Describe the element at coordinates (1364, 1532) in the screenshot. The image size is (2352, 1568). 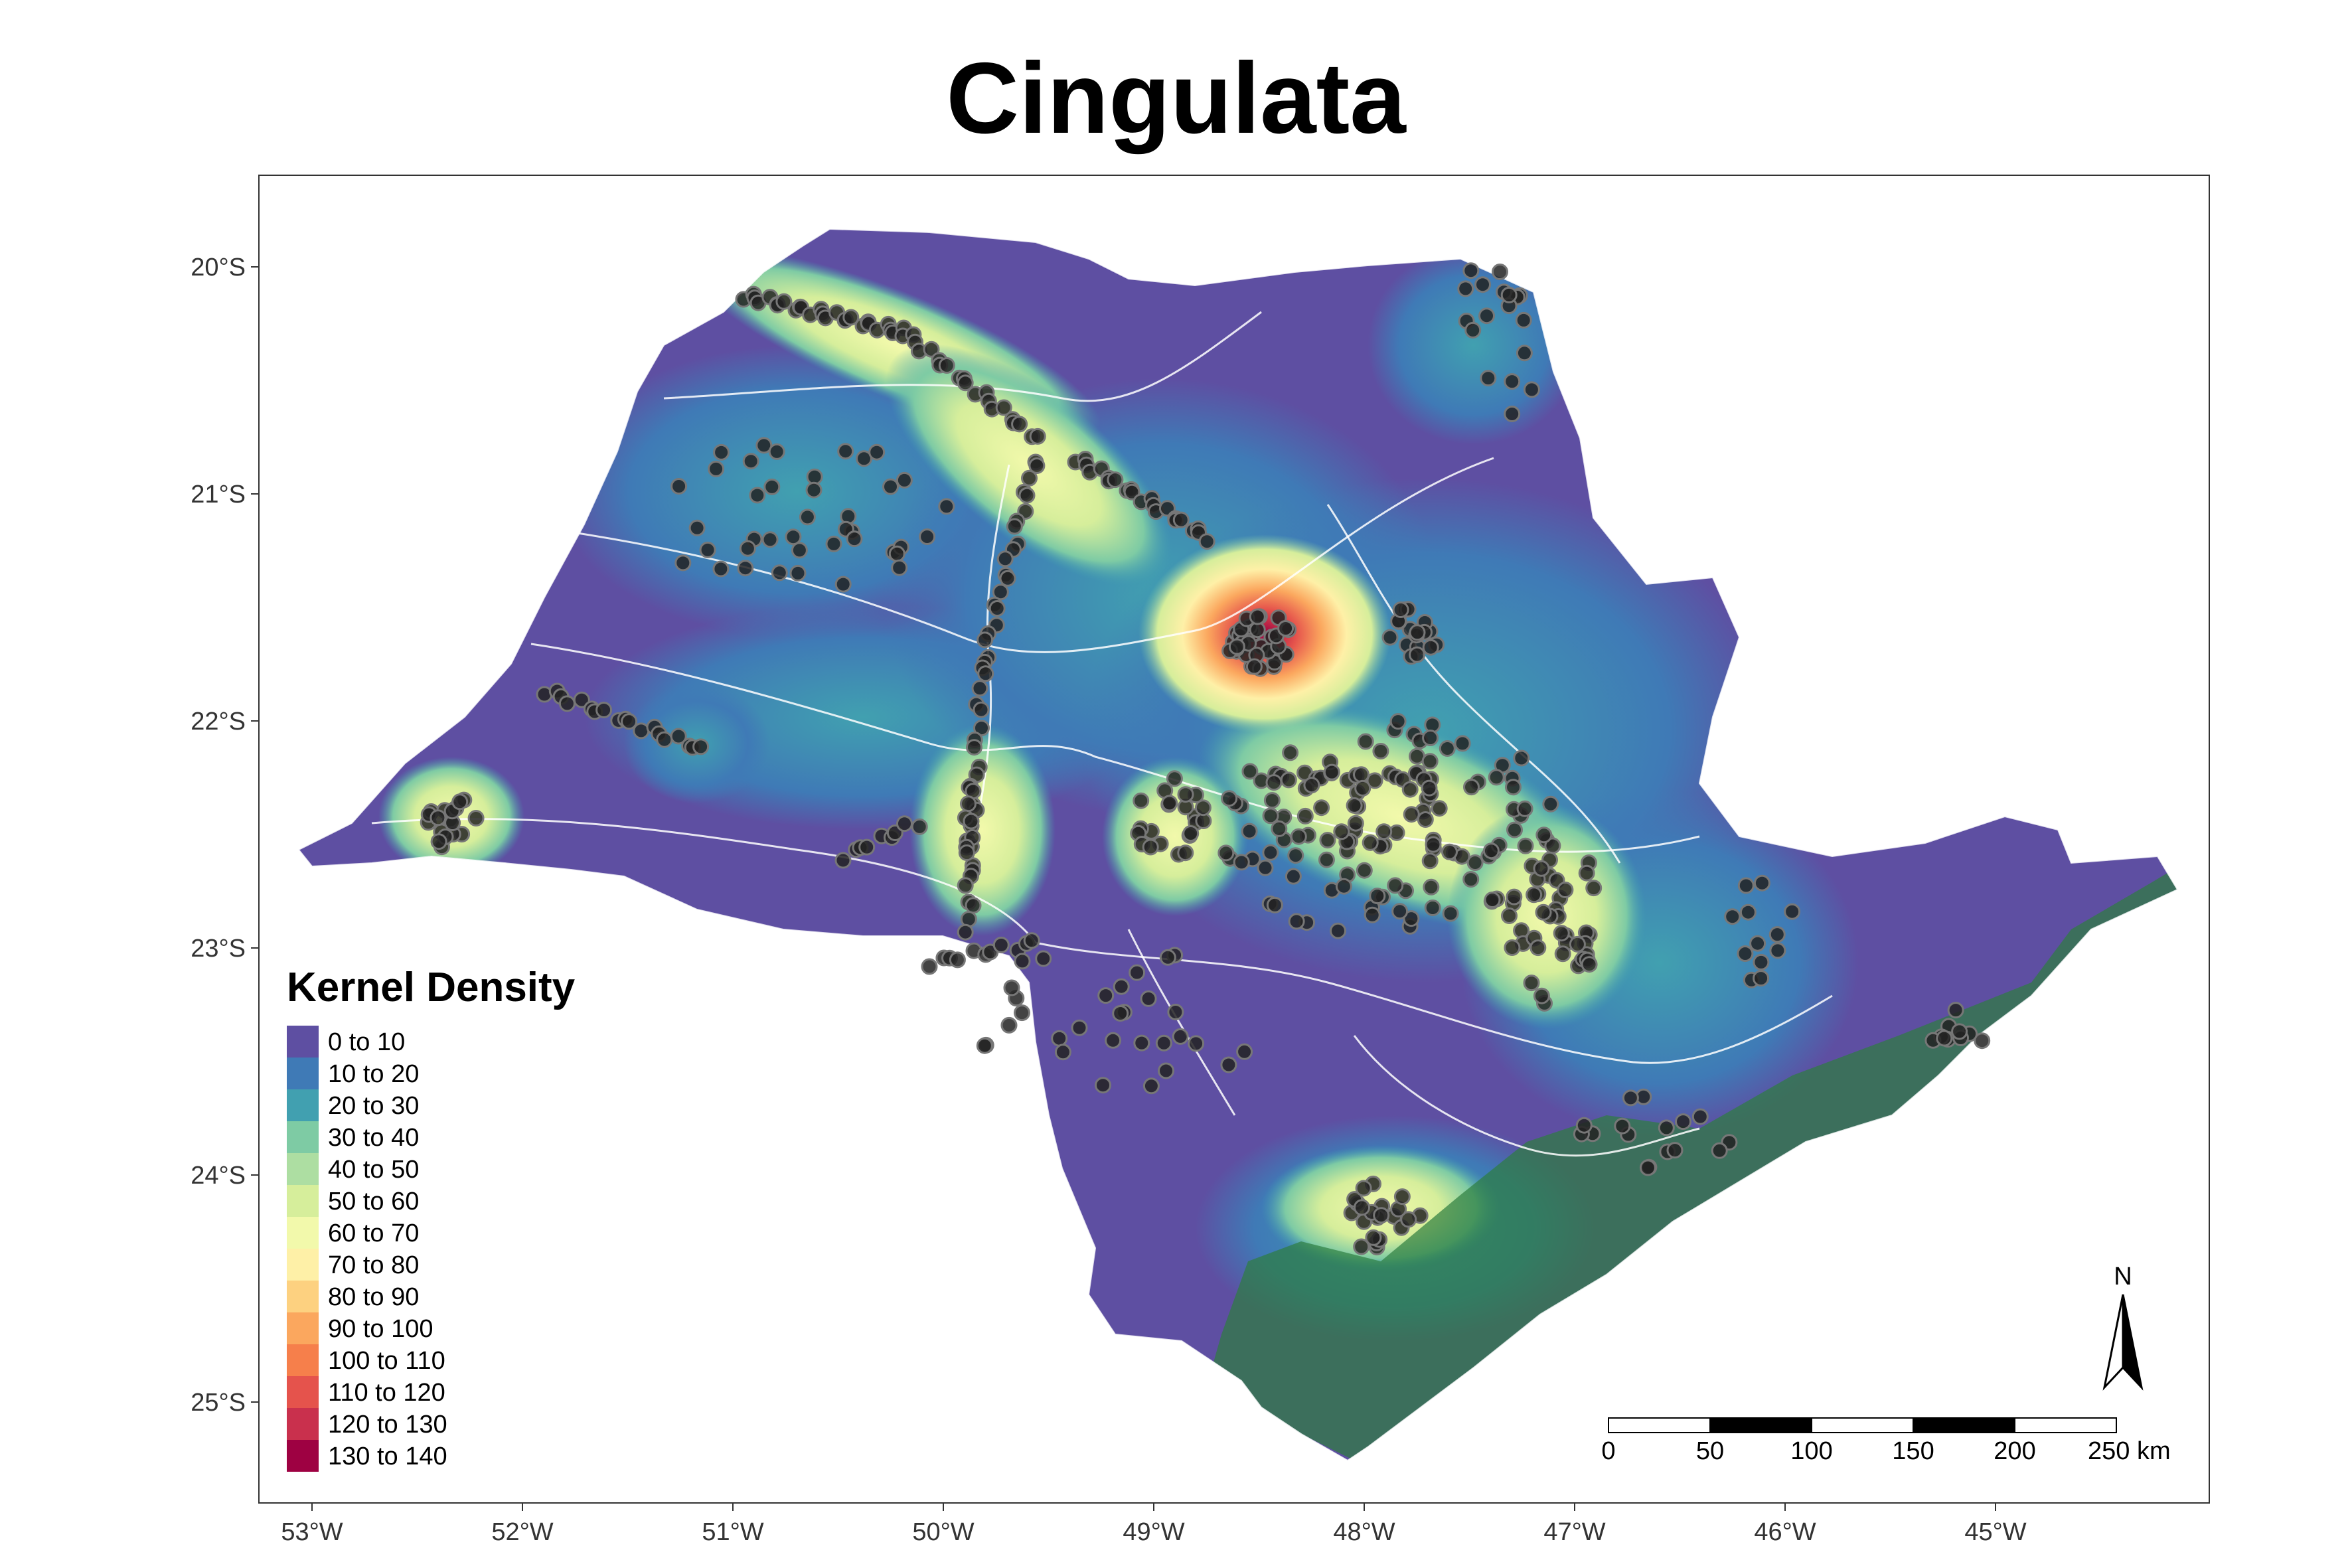
I see `x-tick-label: 48°W` at that location.